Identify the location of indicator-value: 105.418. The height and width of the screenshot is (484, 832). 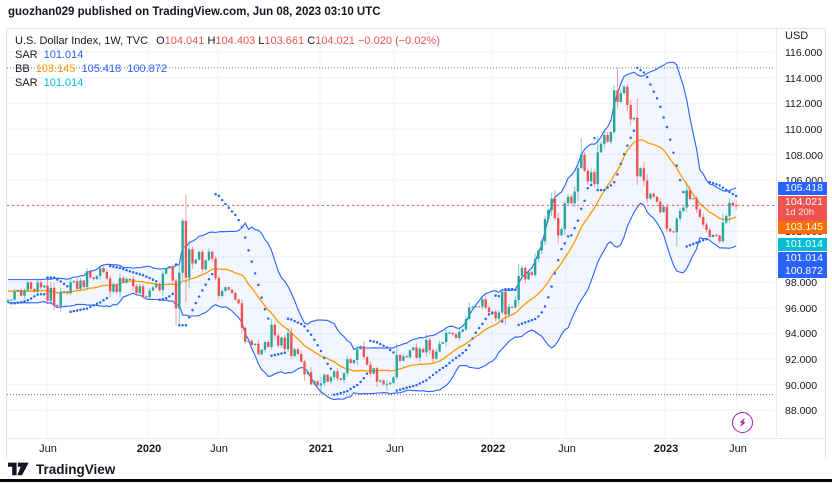
(101, 69).